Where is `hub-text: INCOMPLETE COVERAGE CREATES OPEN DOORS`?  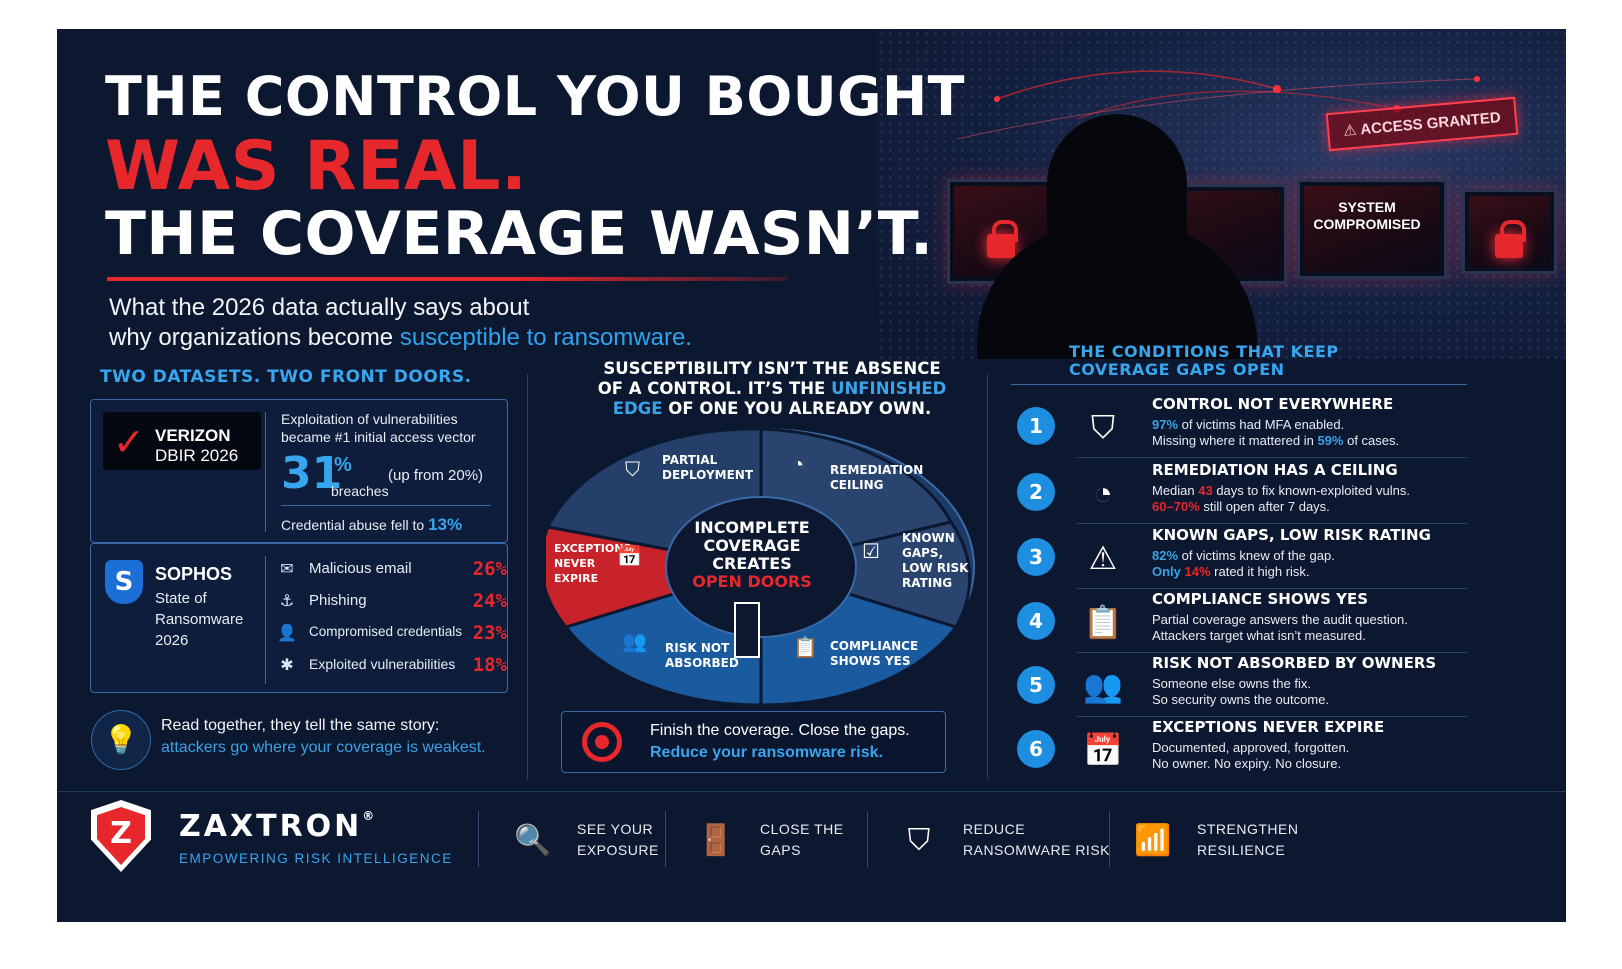 hub-text: INCOMPLETE COVERAGE CREATES OPEN DOORS is located at coordinates (752, 555).